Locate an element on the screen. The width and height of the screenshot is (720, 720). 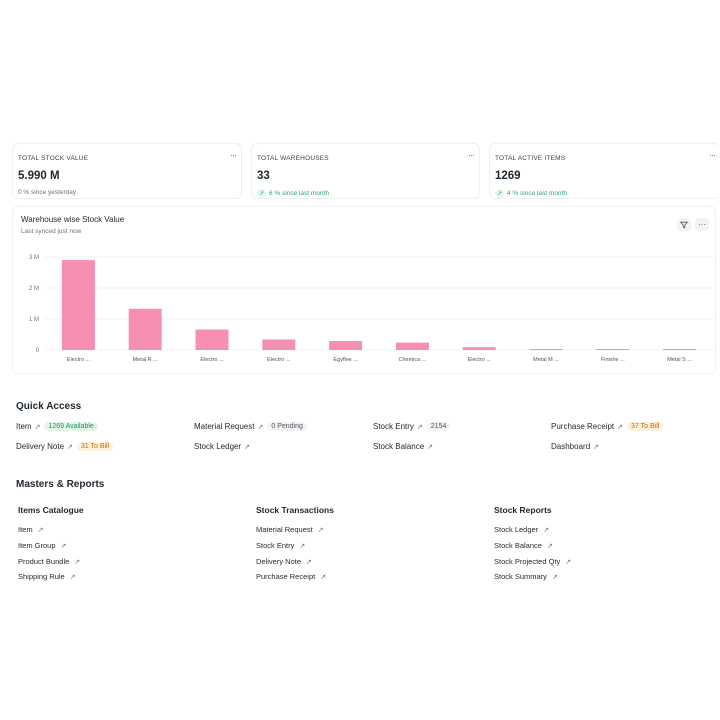
report-link: Stock Summary ↗ is located at coordinates (526, 576).